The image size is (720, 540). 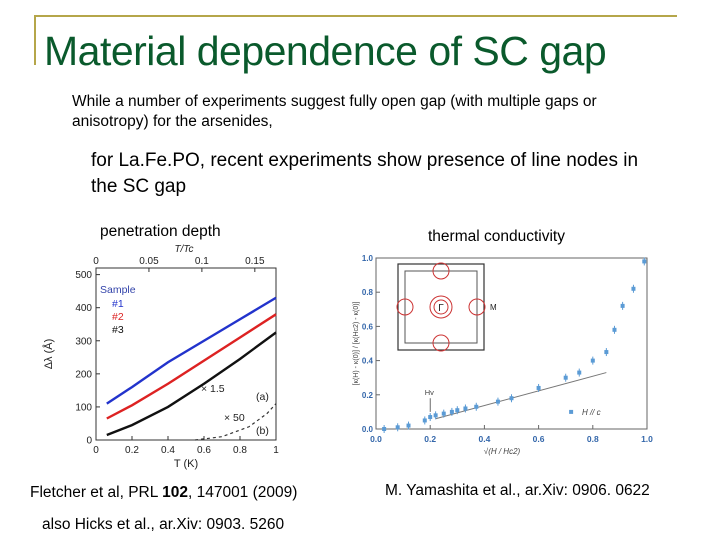 I want to click on penetration-depth-label: penetration depth, so click(x=160, y=231).